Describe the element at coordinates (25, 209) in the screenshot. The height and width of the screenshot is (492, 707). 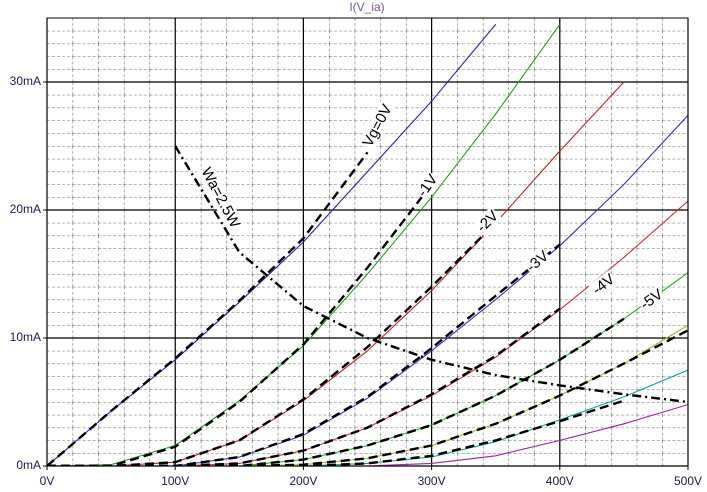
I see `y-tick-label: 20mA` at that location.